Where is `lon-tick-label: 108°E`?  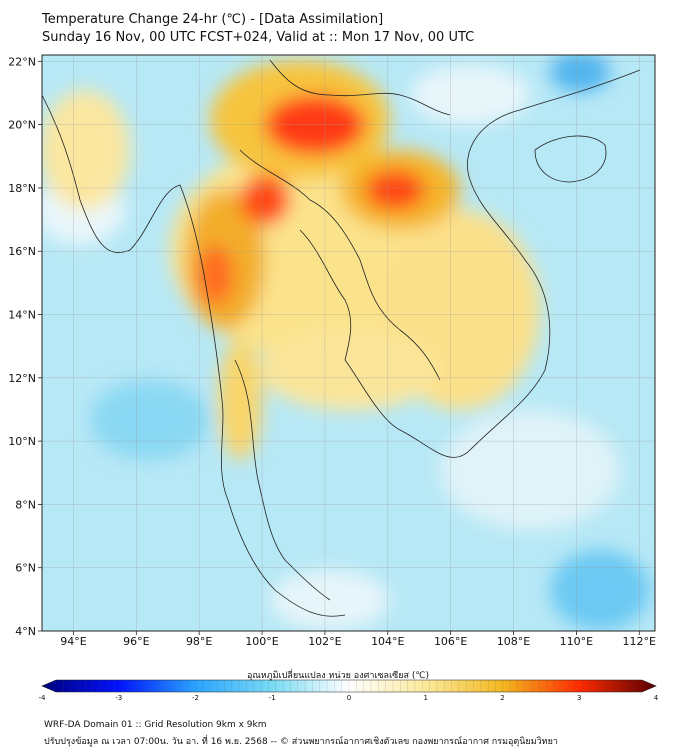
lon-tick-label: 108°E is located at coordinates (513, 641).